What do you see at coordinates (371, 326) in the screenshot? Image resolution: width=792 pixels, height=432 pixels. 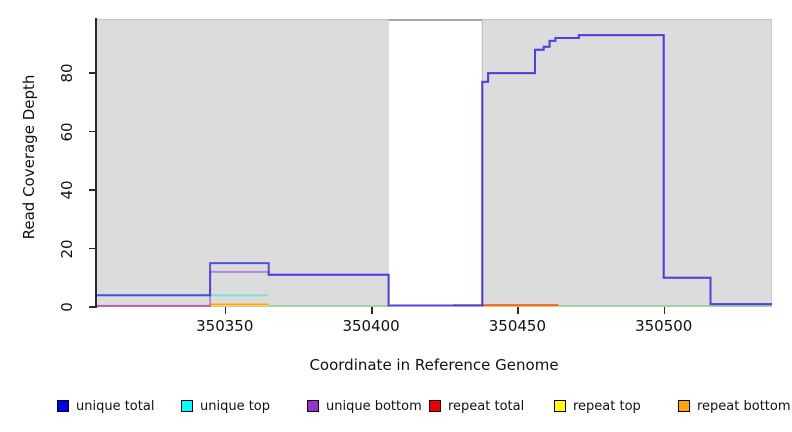 I see `x-axis-tick-label: 350400` at bounding box center [371, 326].